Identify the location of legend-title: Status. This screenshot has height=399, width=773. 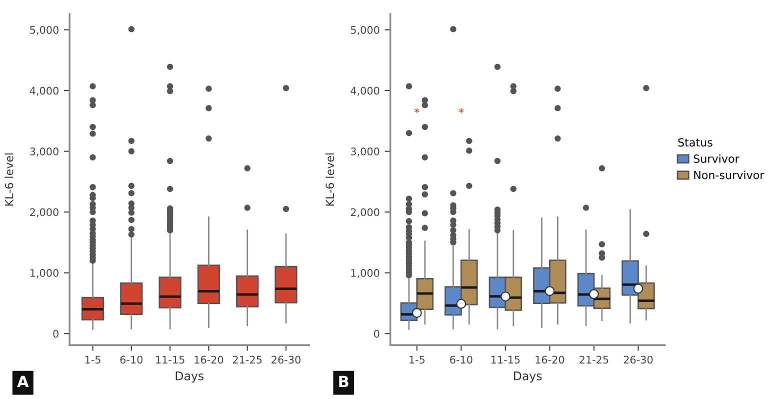
(695, 142).